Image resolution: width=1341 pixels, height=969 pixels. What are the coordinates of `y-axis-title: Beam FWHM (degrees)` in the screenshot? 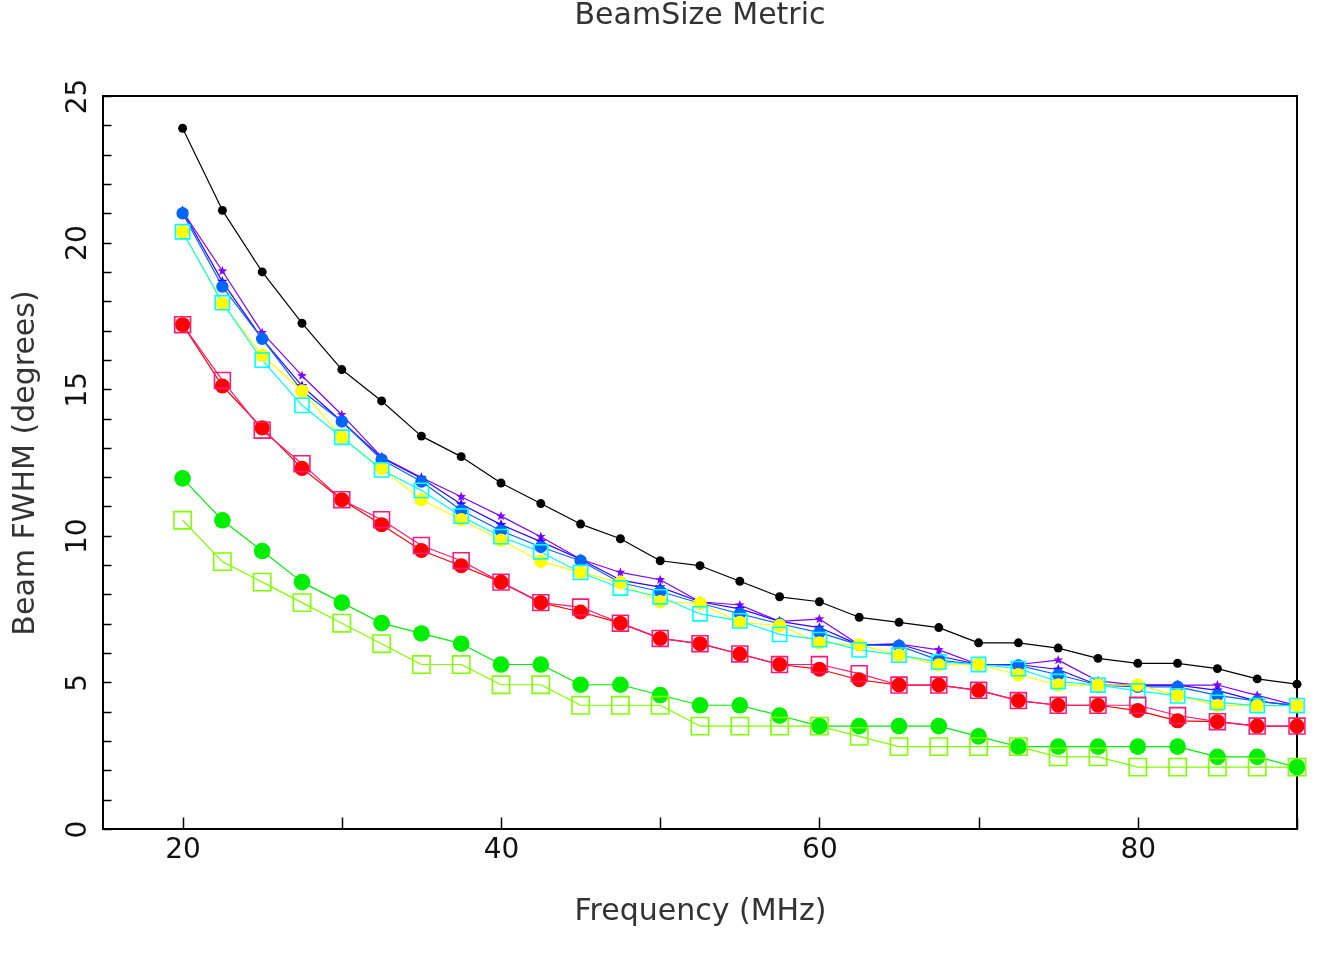 It's located at (23, 463).